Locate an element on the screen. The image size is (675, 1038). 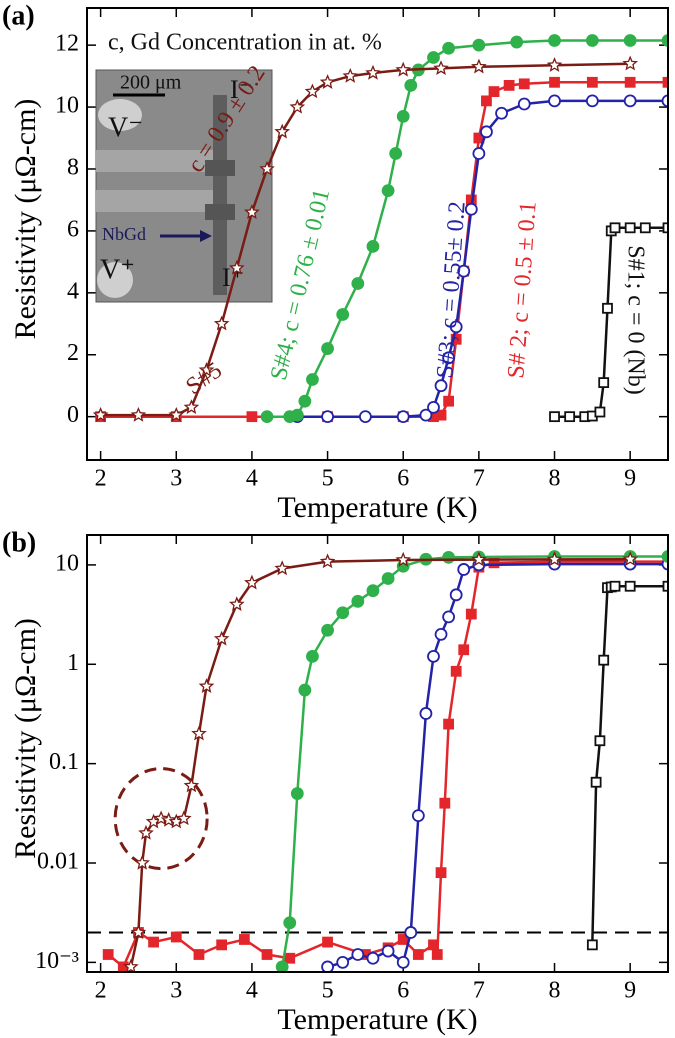
panel-label: (a) is located at coordinates (18, 15).